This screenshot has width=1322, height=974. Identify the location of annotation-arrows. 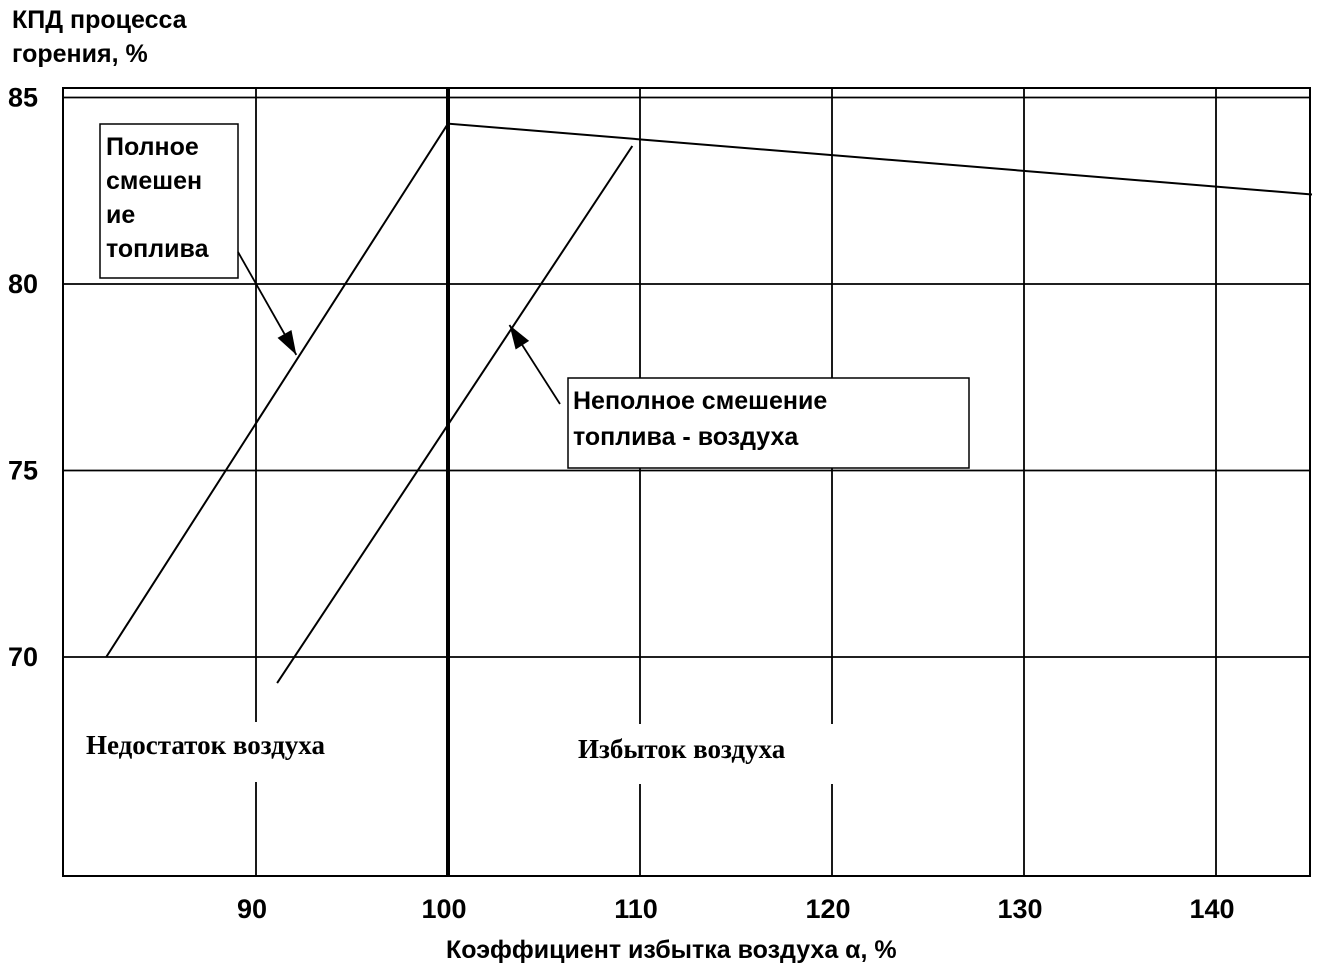
(399, 328).